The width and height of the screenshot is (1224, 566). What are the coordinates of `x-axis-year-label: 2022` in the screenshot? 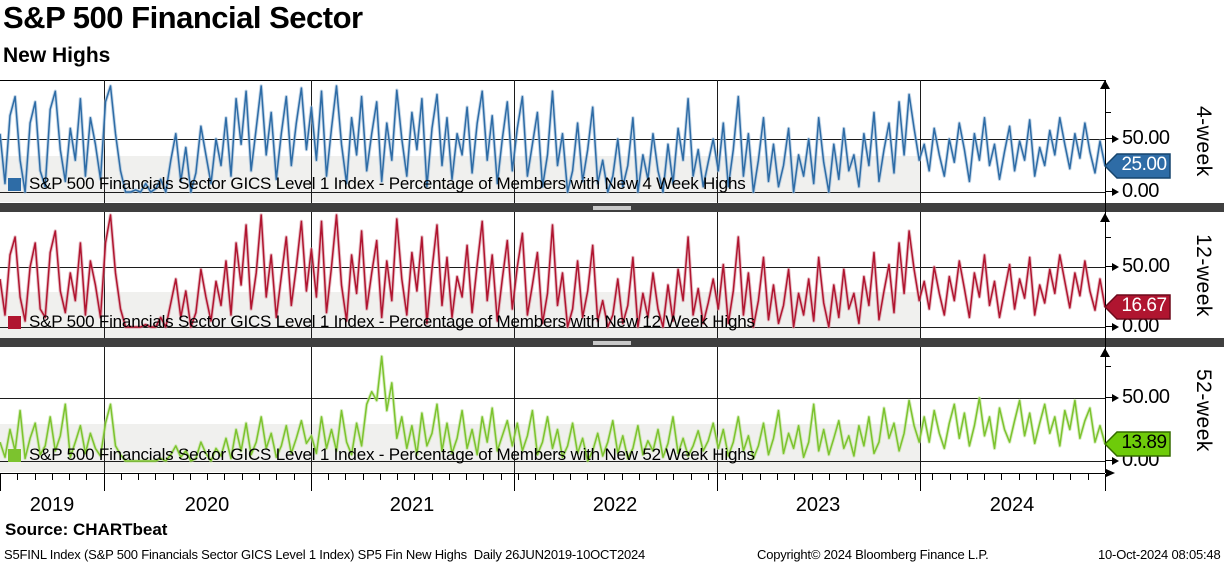 It's located at (615, 505).